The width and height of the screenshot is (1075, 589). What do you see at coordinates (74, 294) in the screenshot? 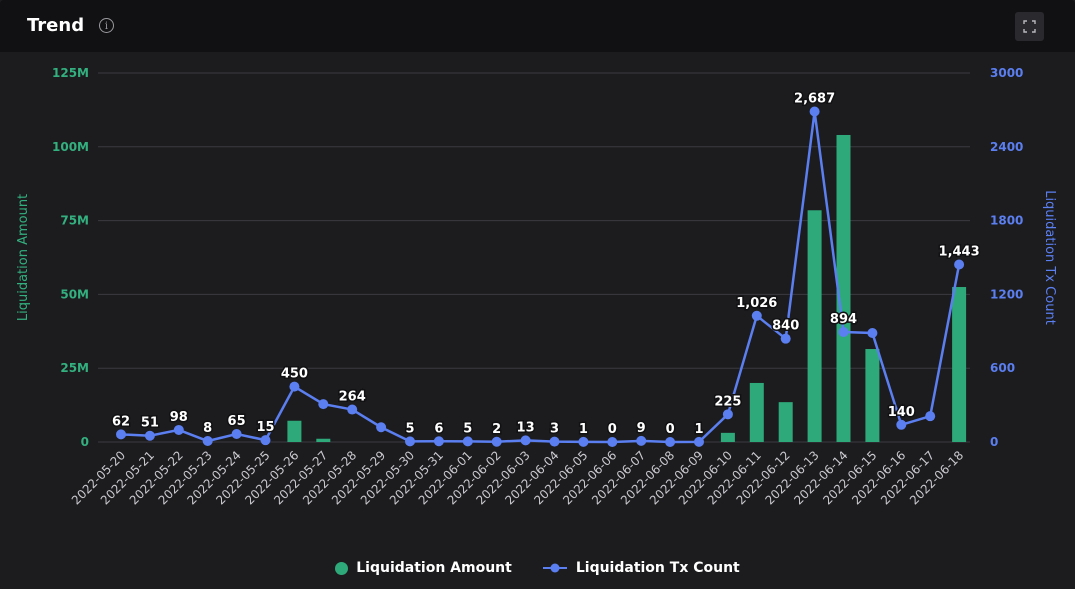
I see `left-axis-tick-label: 50M` at bounding box center [74, 294].